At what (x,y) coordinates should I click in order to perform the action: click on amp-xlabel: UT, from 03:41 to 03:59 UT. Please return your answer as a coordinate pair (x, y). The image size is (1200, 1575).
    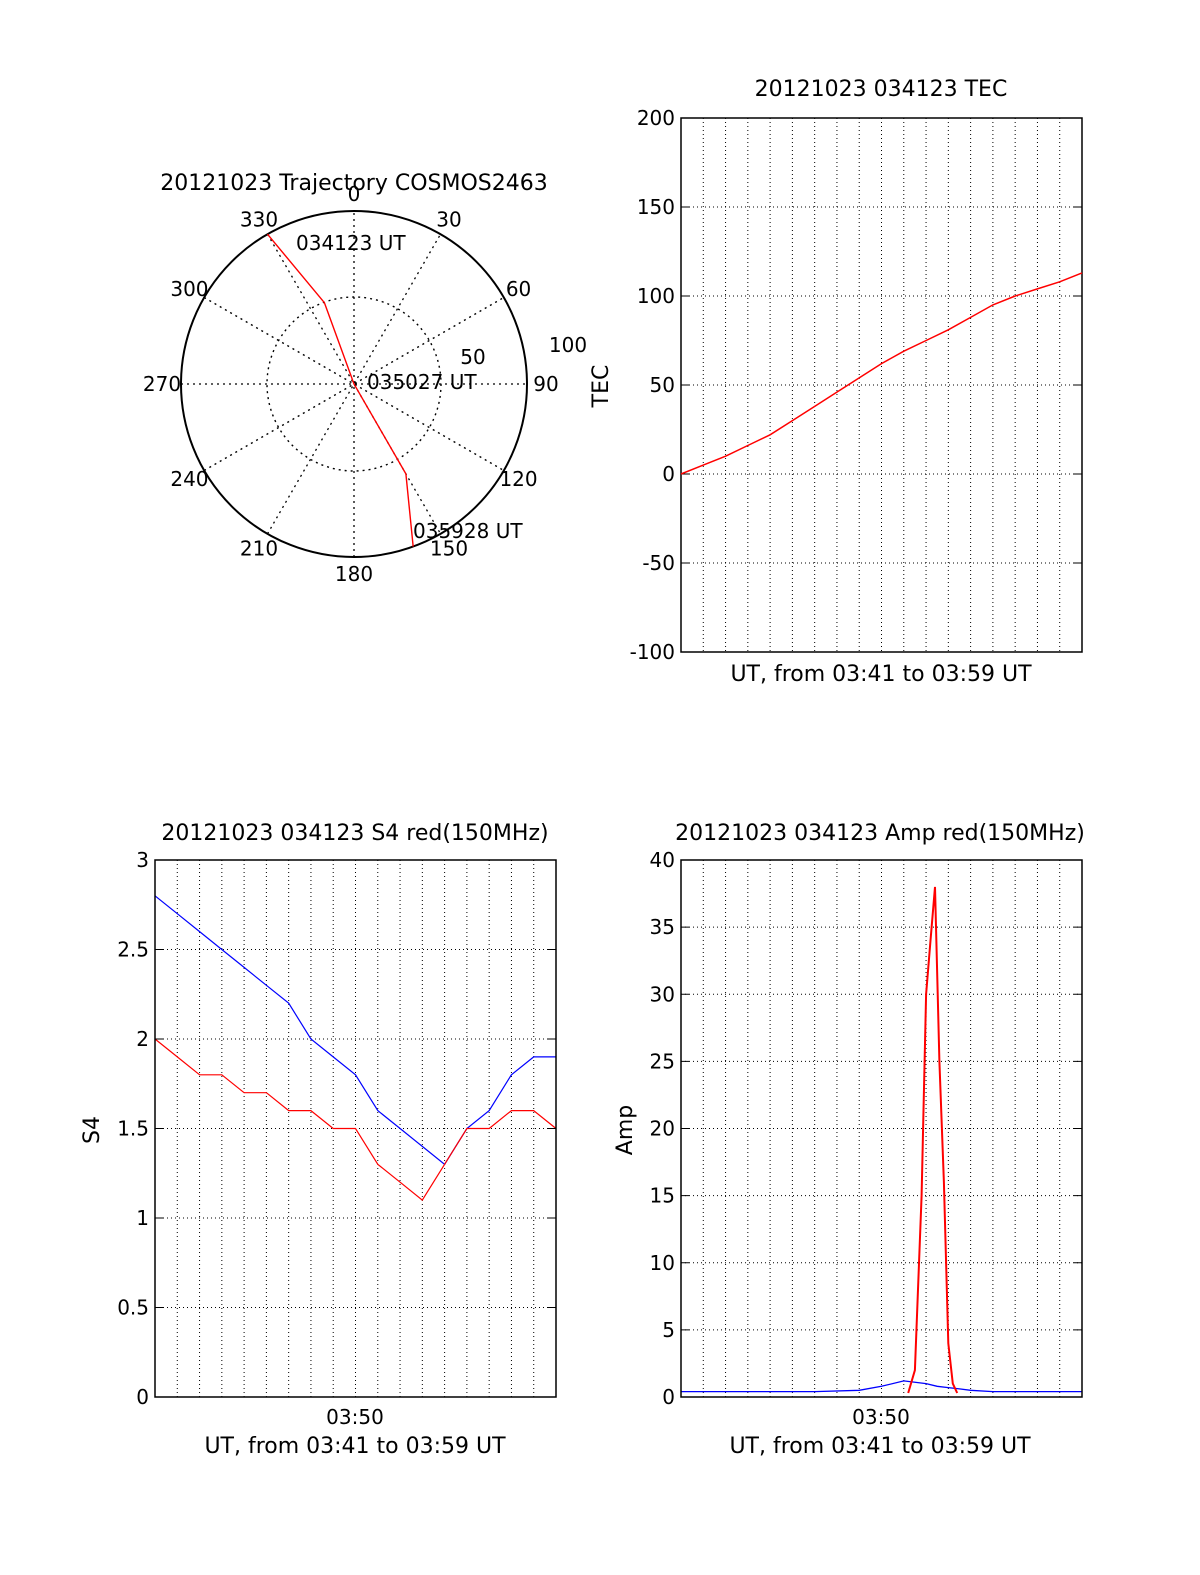
    Looking at the image, I should click on (880, 1446).